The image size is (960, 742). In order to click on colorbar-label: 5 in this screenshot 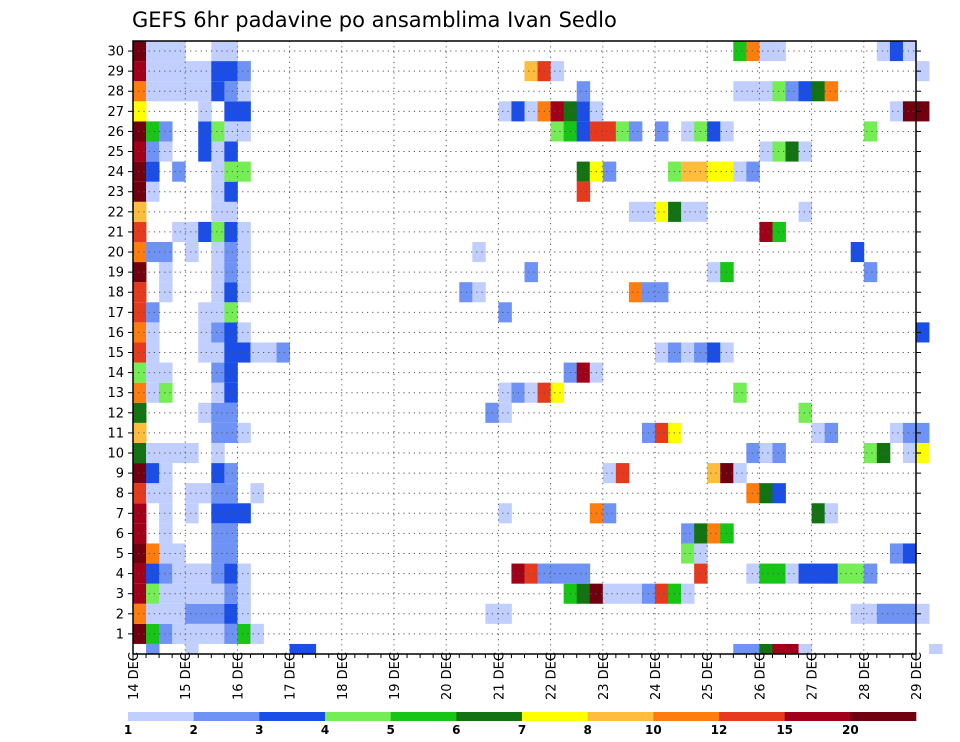, I will do `click(390, 730)`.